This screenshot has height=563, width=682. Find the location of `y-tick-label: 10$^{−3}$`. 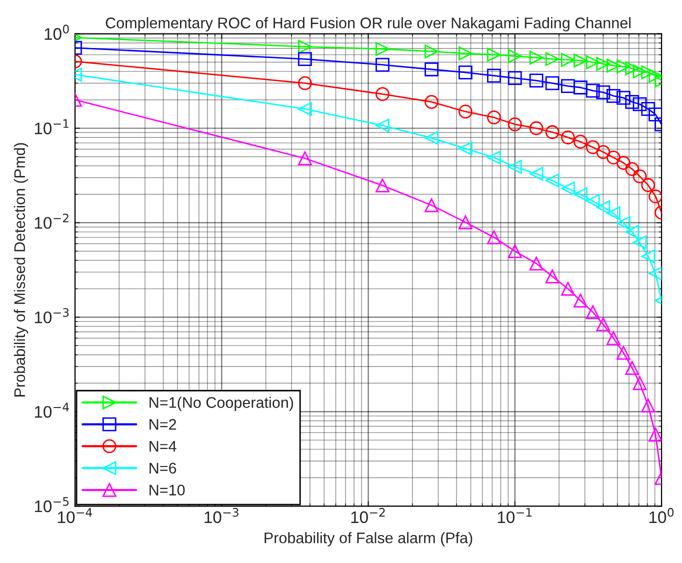

y-tick-label: 10$^{−3}$ is located at coordinates (51, 316).